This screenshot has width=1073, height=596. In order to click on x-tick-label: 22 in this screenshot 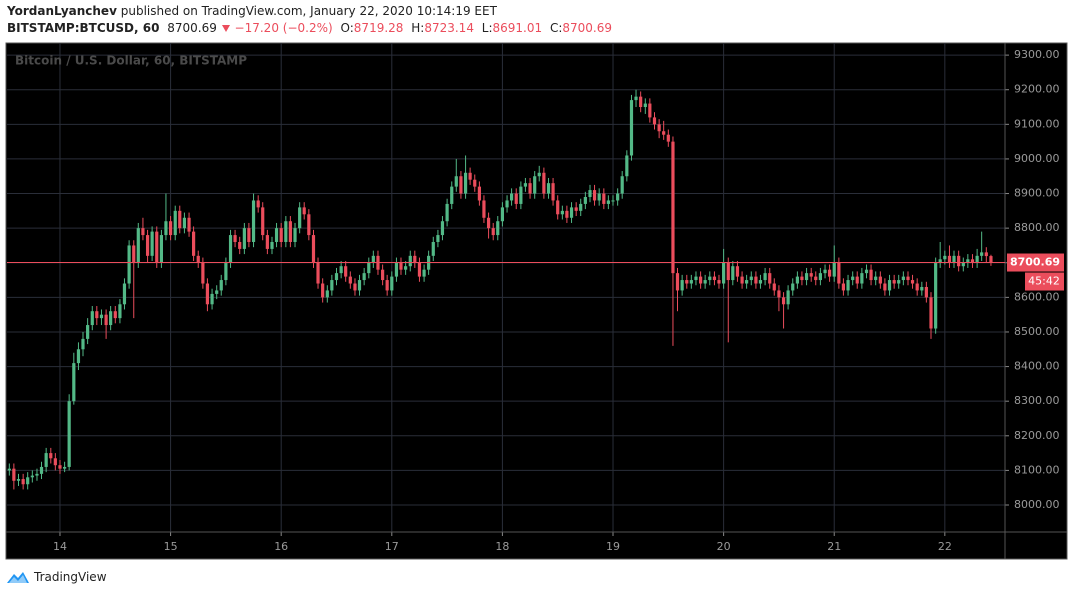, I will do `click(945, 546)`.